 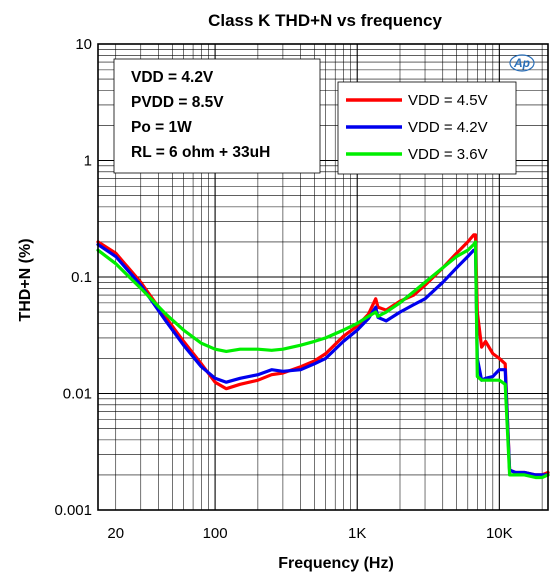 What do you see at coordinates (499, 533) in the screenshot?
I see `x-tick-label: 10K` at bounding box center [499, 533].